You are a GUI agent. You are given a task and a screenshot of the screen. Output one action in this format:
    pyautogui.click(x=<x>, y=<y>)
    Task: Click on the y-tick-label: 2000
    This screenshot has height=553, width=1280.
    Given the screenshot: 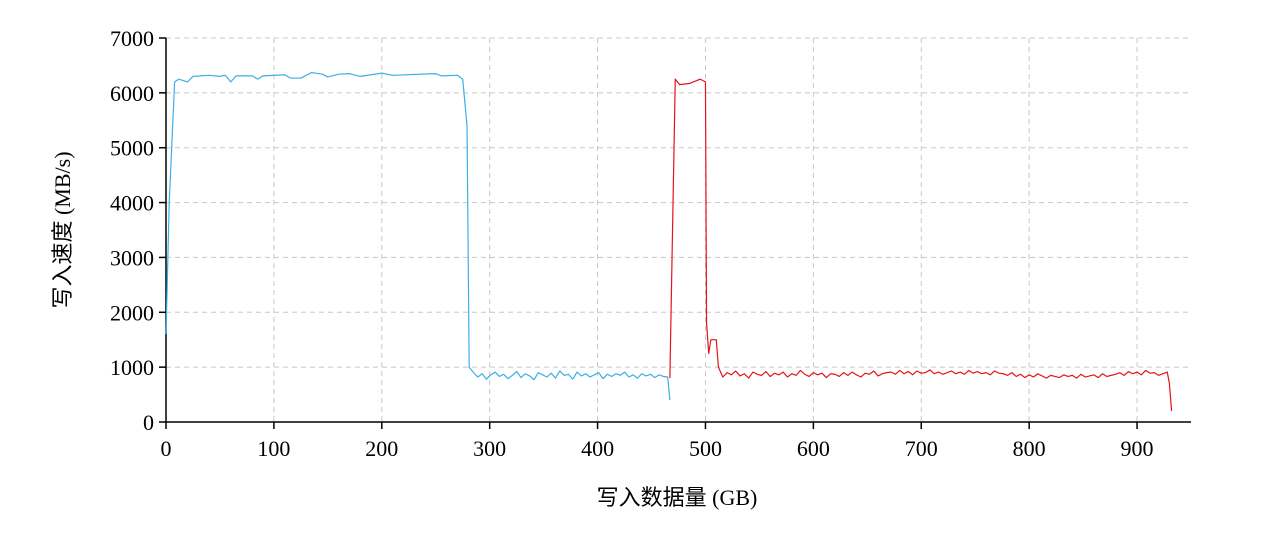 What is the action you would take?
    pyautogui.click(x=132, y=312)
    